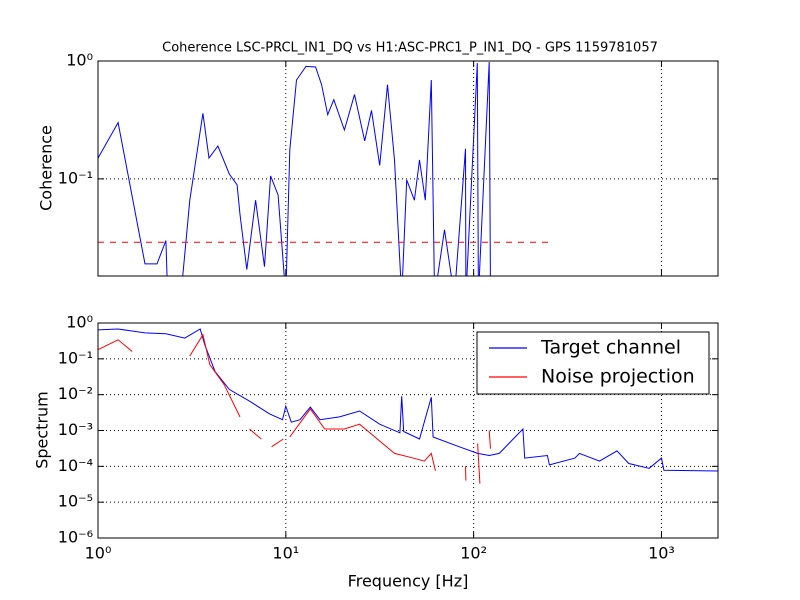 Image resolution: width=800 pixels, height=600 pixels. What do you see at coordinates (75, 501) in the screenshot?
I see `y-tick-label: 10⁻⁵` at bounding box center [75, 501].